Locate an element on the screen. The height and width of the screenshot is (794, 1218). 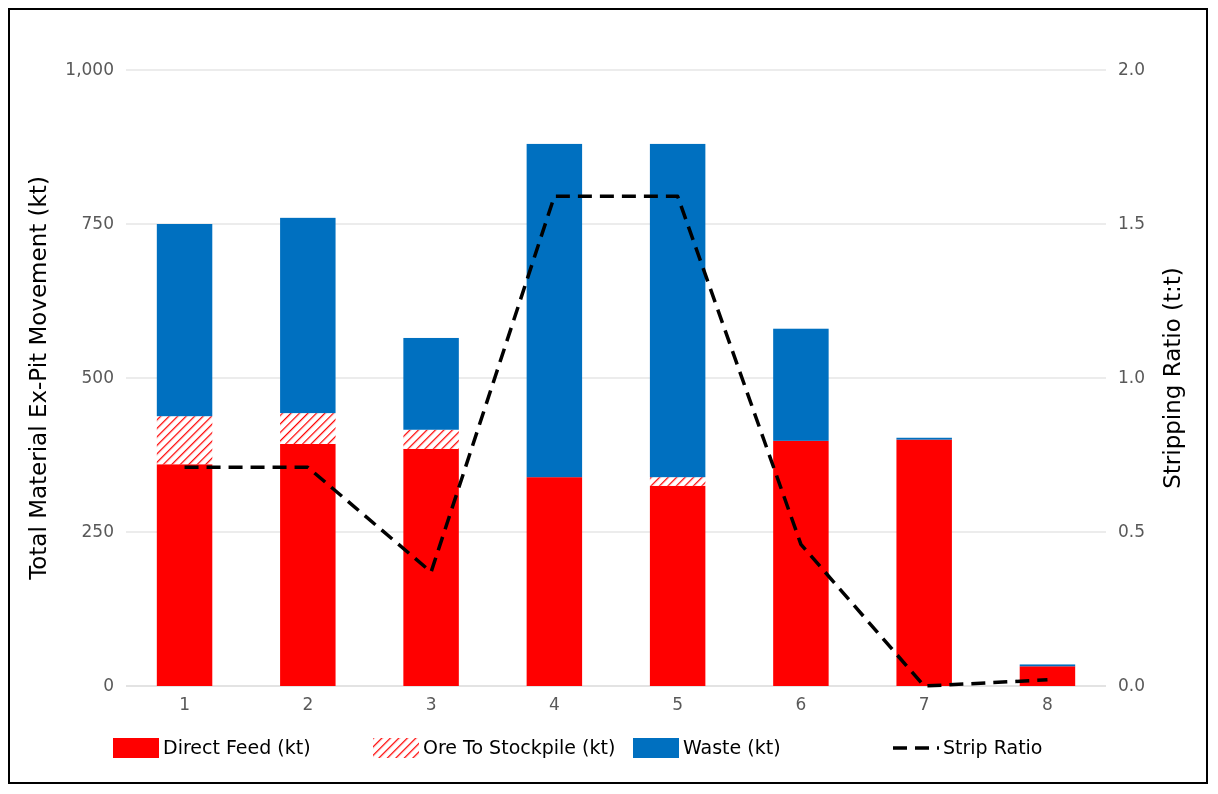
y2-tick-label: 1.5 is located at coordinates (1132, 223).